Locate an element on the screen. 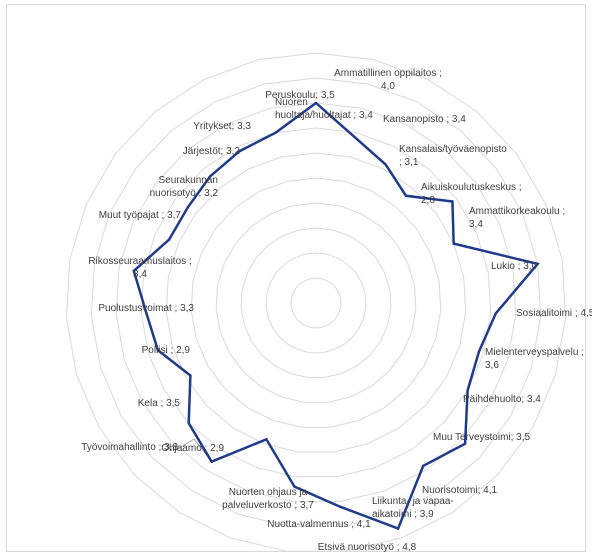  category-label-16: Ohjaamo ; 2,9 is located at coordinates (192, 448).